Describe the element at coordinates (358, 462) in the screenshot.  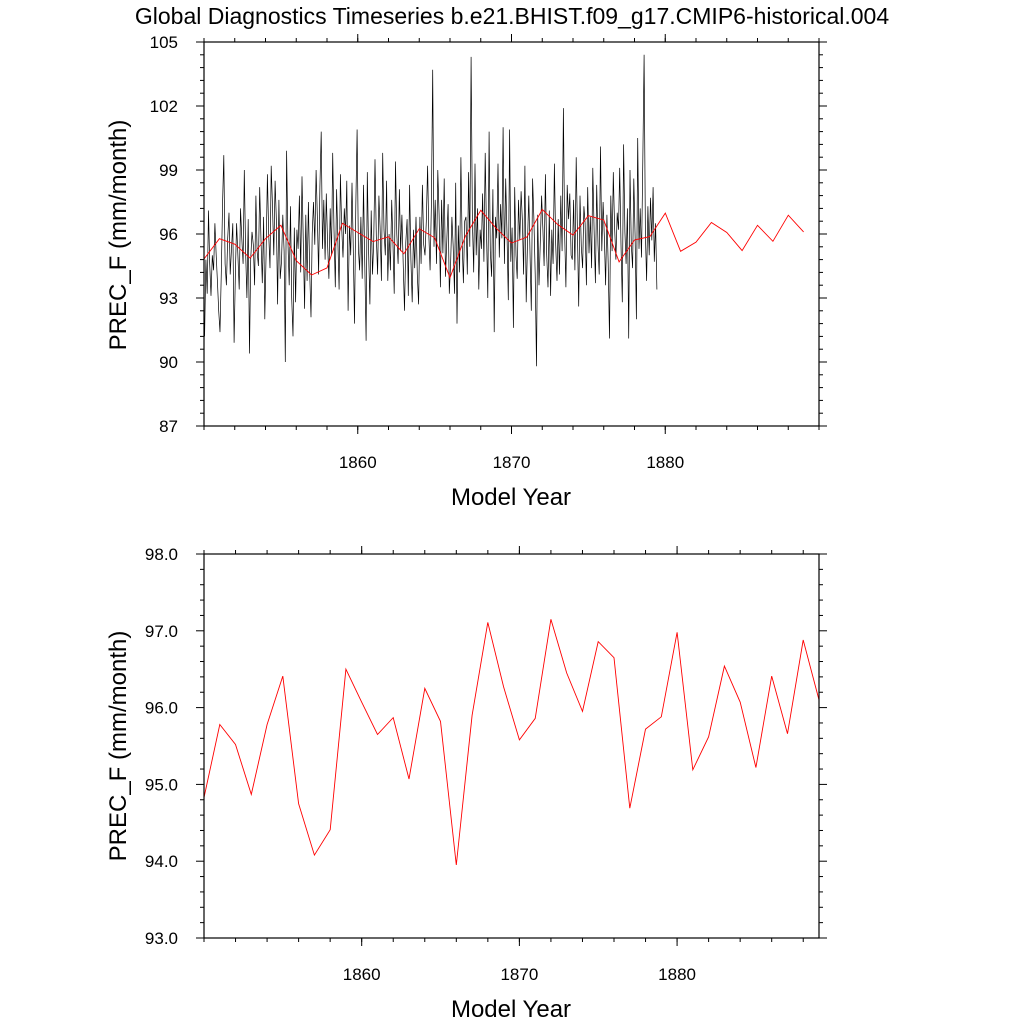
I see `top-x-tick-label: 1860` at that location.